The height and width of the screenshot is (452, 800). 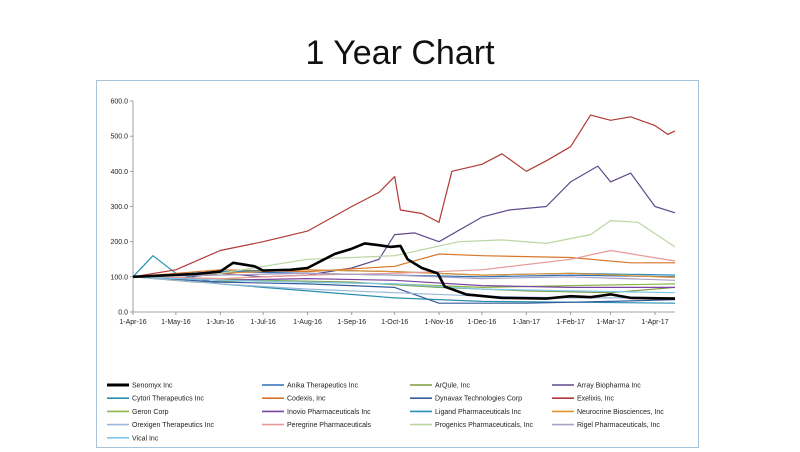 I want to click on x-tick-label: 1-Apr-16, so click(x=132, y=322).